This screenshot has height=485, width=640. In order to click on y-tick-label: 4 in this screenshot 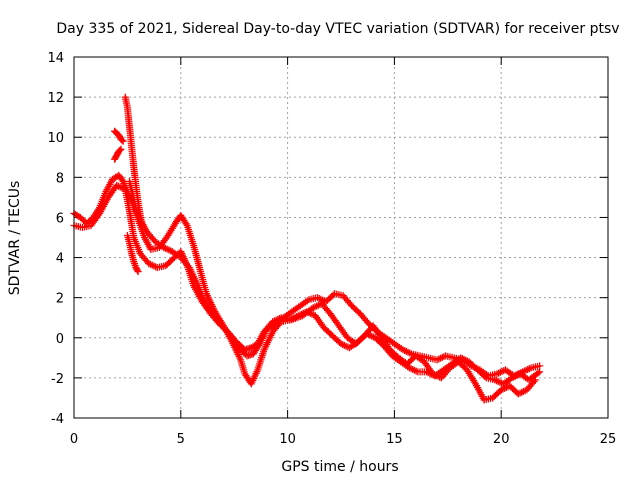, I will do `click(60, 259)`.